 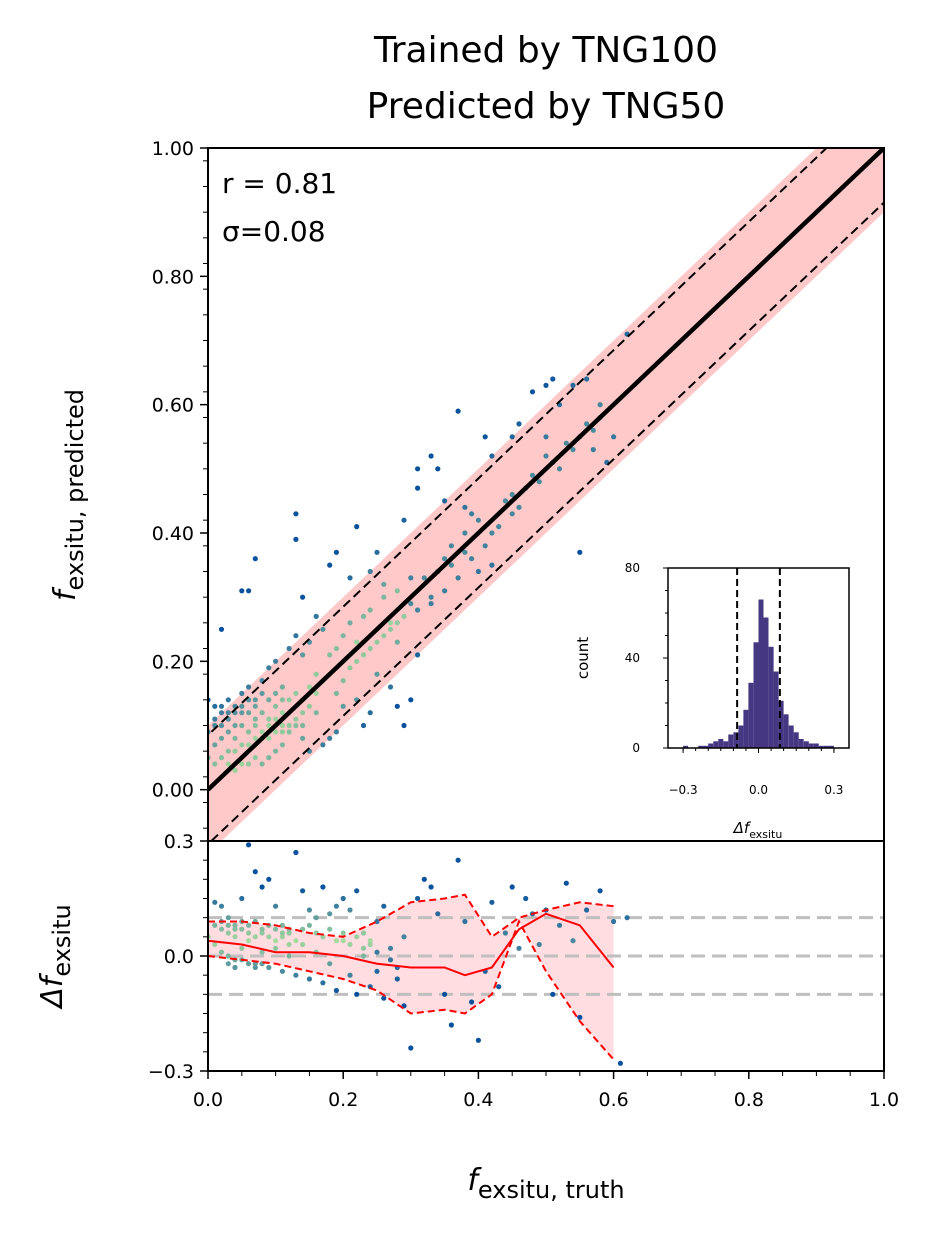 What do you see at coordinates (613, 1100) in the screenshot?
I see `x-tick-label: 0.6` at bounding box center [613, 1100].